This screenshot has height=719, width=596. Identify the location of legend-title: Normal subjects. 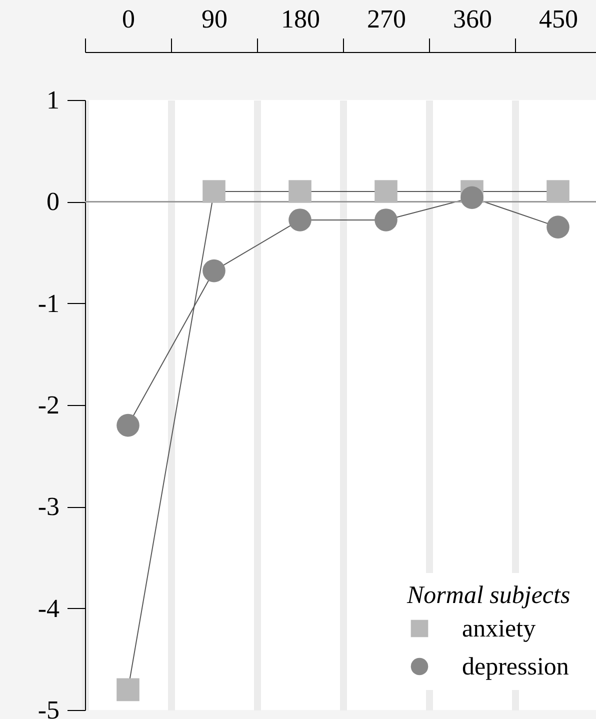
(488, 595).